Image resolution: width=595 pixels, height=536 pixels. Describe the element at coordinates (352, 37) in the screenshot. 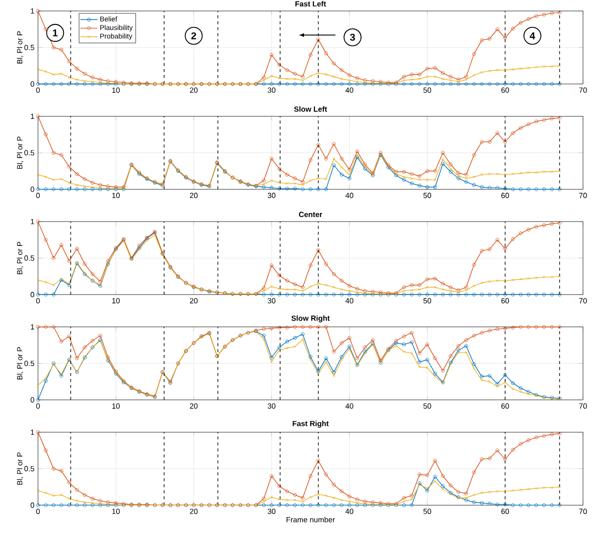

I see `annotation: 3` at that location.